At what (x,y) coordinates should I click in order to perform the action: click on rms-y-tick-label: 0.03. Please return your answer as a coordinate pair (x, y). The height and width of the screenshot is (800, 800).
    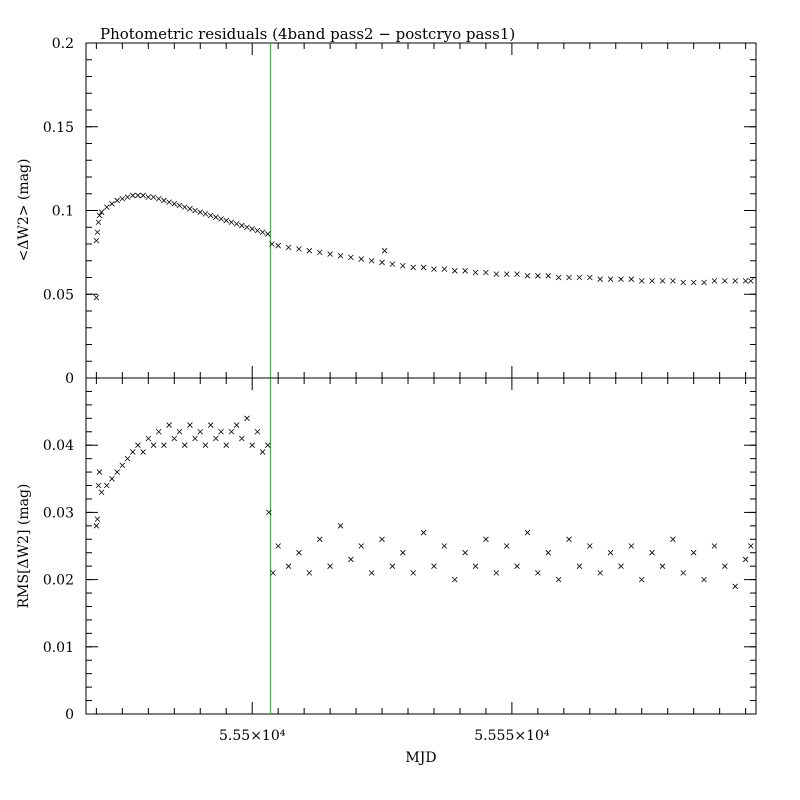
    Looking at the image, I should click on (58, 513).